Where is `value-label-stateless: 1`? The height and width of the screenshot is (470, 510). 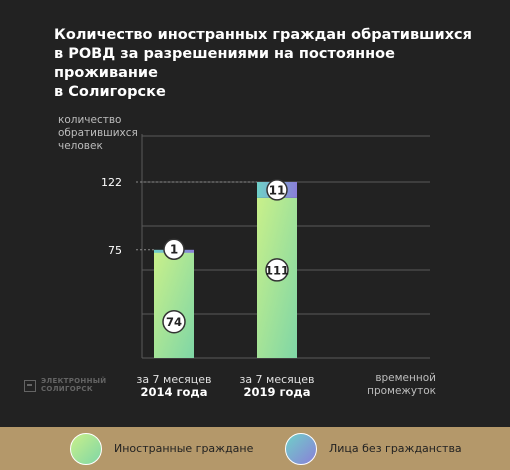 value-label-stateless: 1 is located at coordinates (174, 250).